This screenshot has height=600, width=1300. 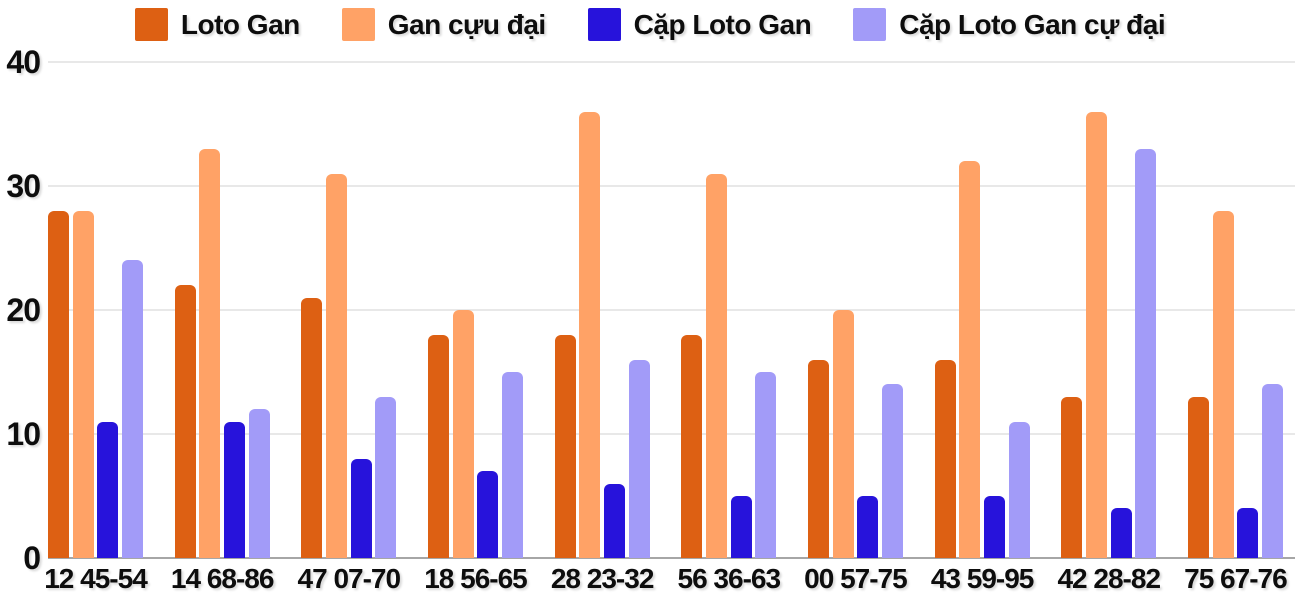 What do you see at coordinates (994, 527) in the screenshot?
I see `bar-cặp-loto-gan-7` at bounding box center [994, 527].